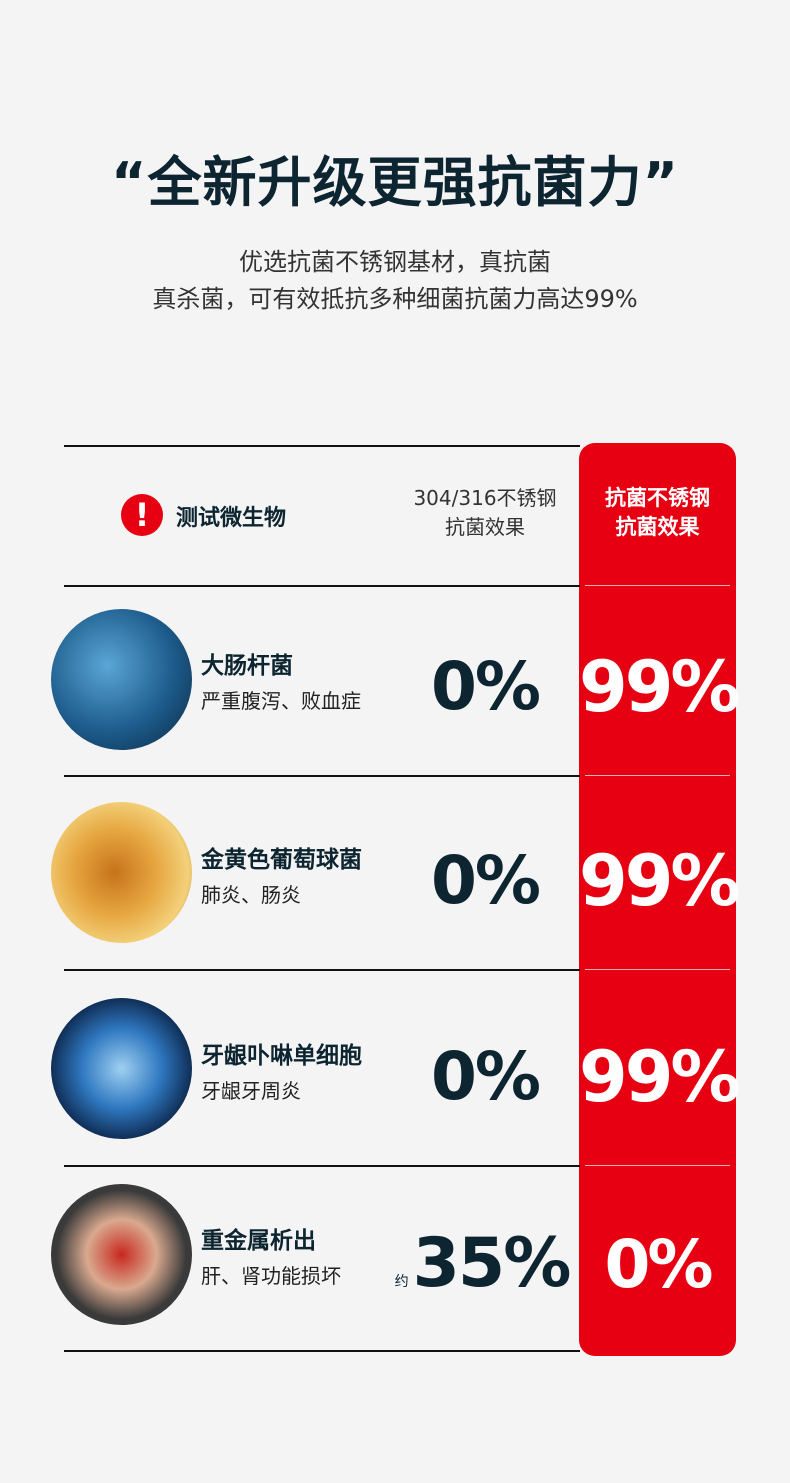 The height and width of the screenshot is (1483, 790). What do you see at coordinates (395, 182) in the screenshot?
I see `page-title: “全新升级更强抗菌力”` at bounding box center [395, 182].